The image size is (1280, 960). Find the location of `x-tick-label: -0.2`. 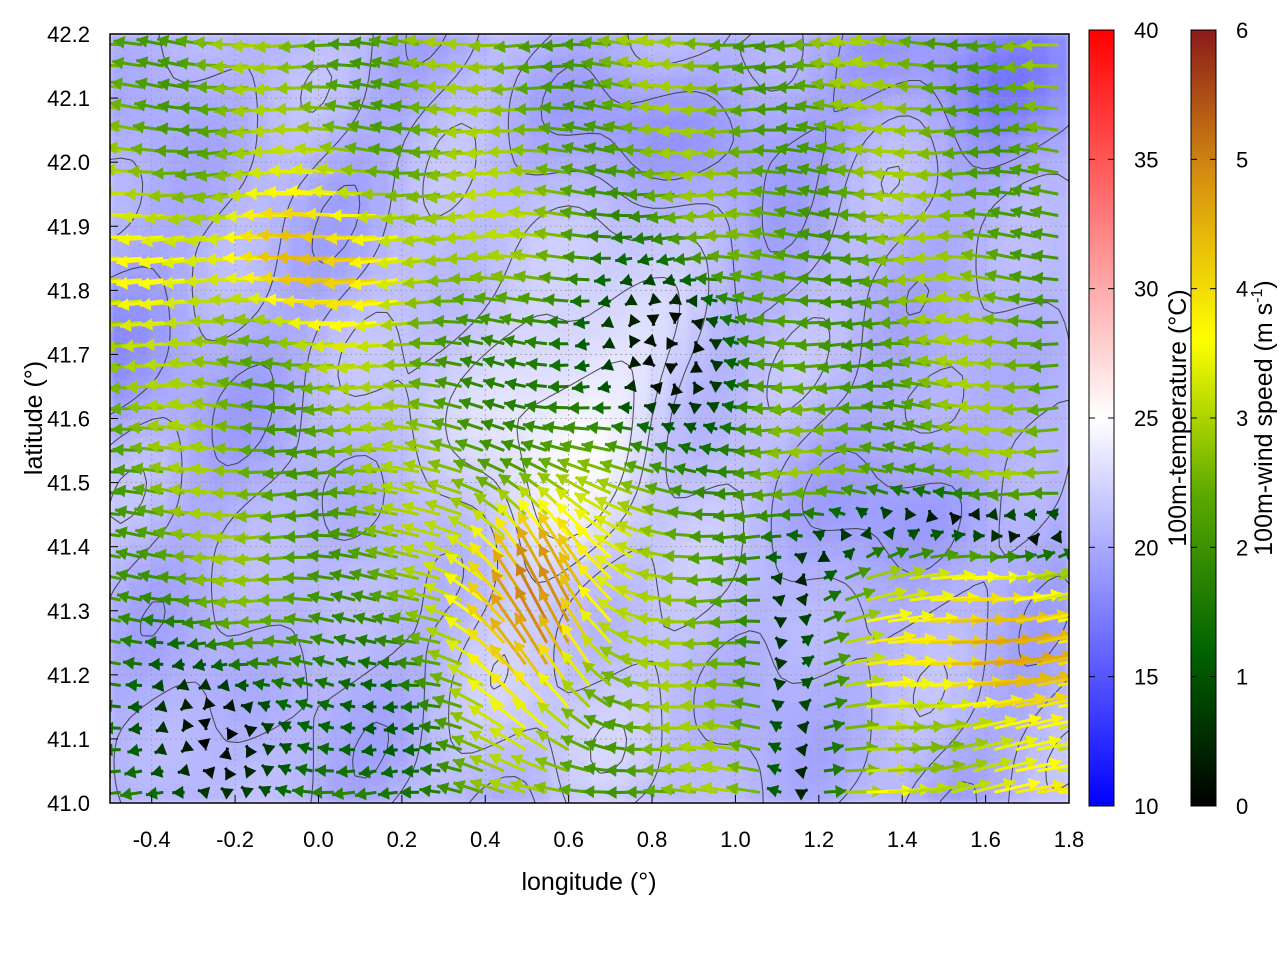

x-tick-label: -0.2 is located at coordinates (235, 839).